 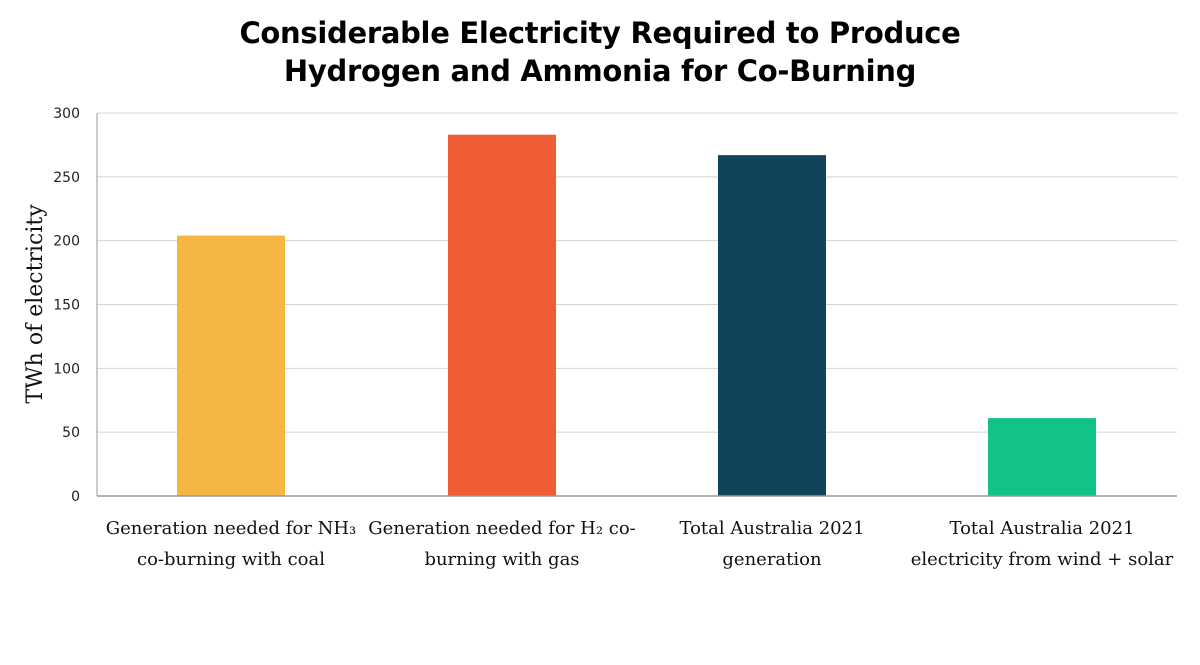 I want to click on y-tick-label: 250, so click(x=66, y=178).